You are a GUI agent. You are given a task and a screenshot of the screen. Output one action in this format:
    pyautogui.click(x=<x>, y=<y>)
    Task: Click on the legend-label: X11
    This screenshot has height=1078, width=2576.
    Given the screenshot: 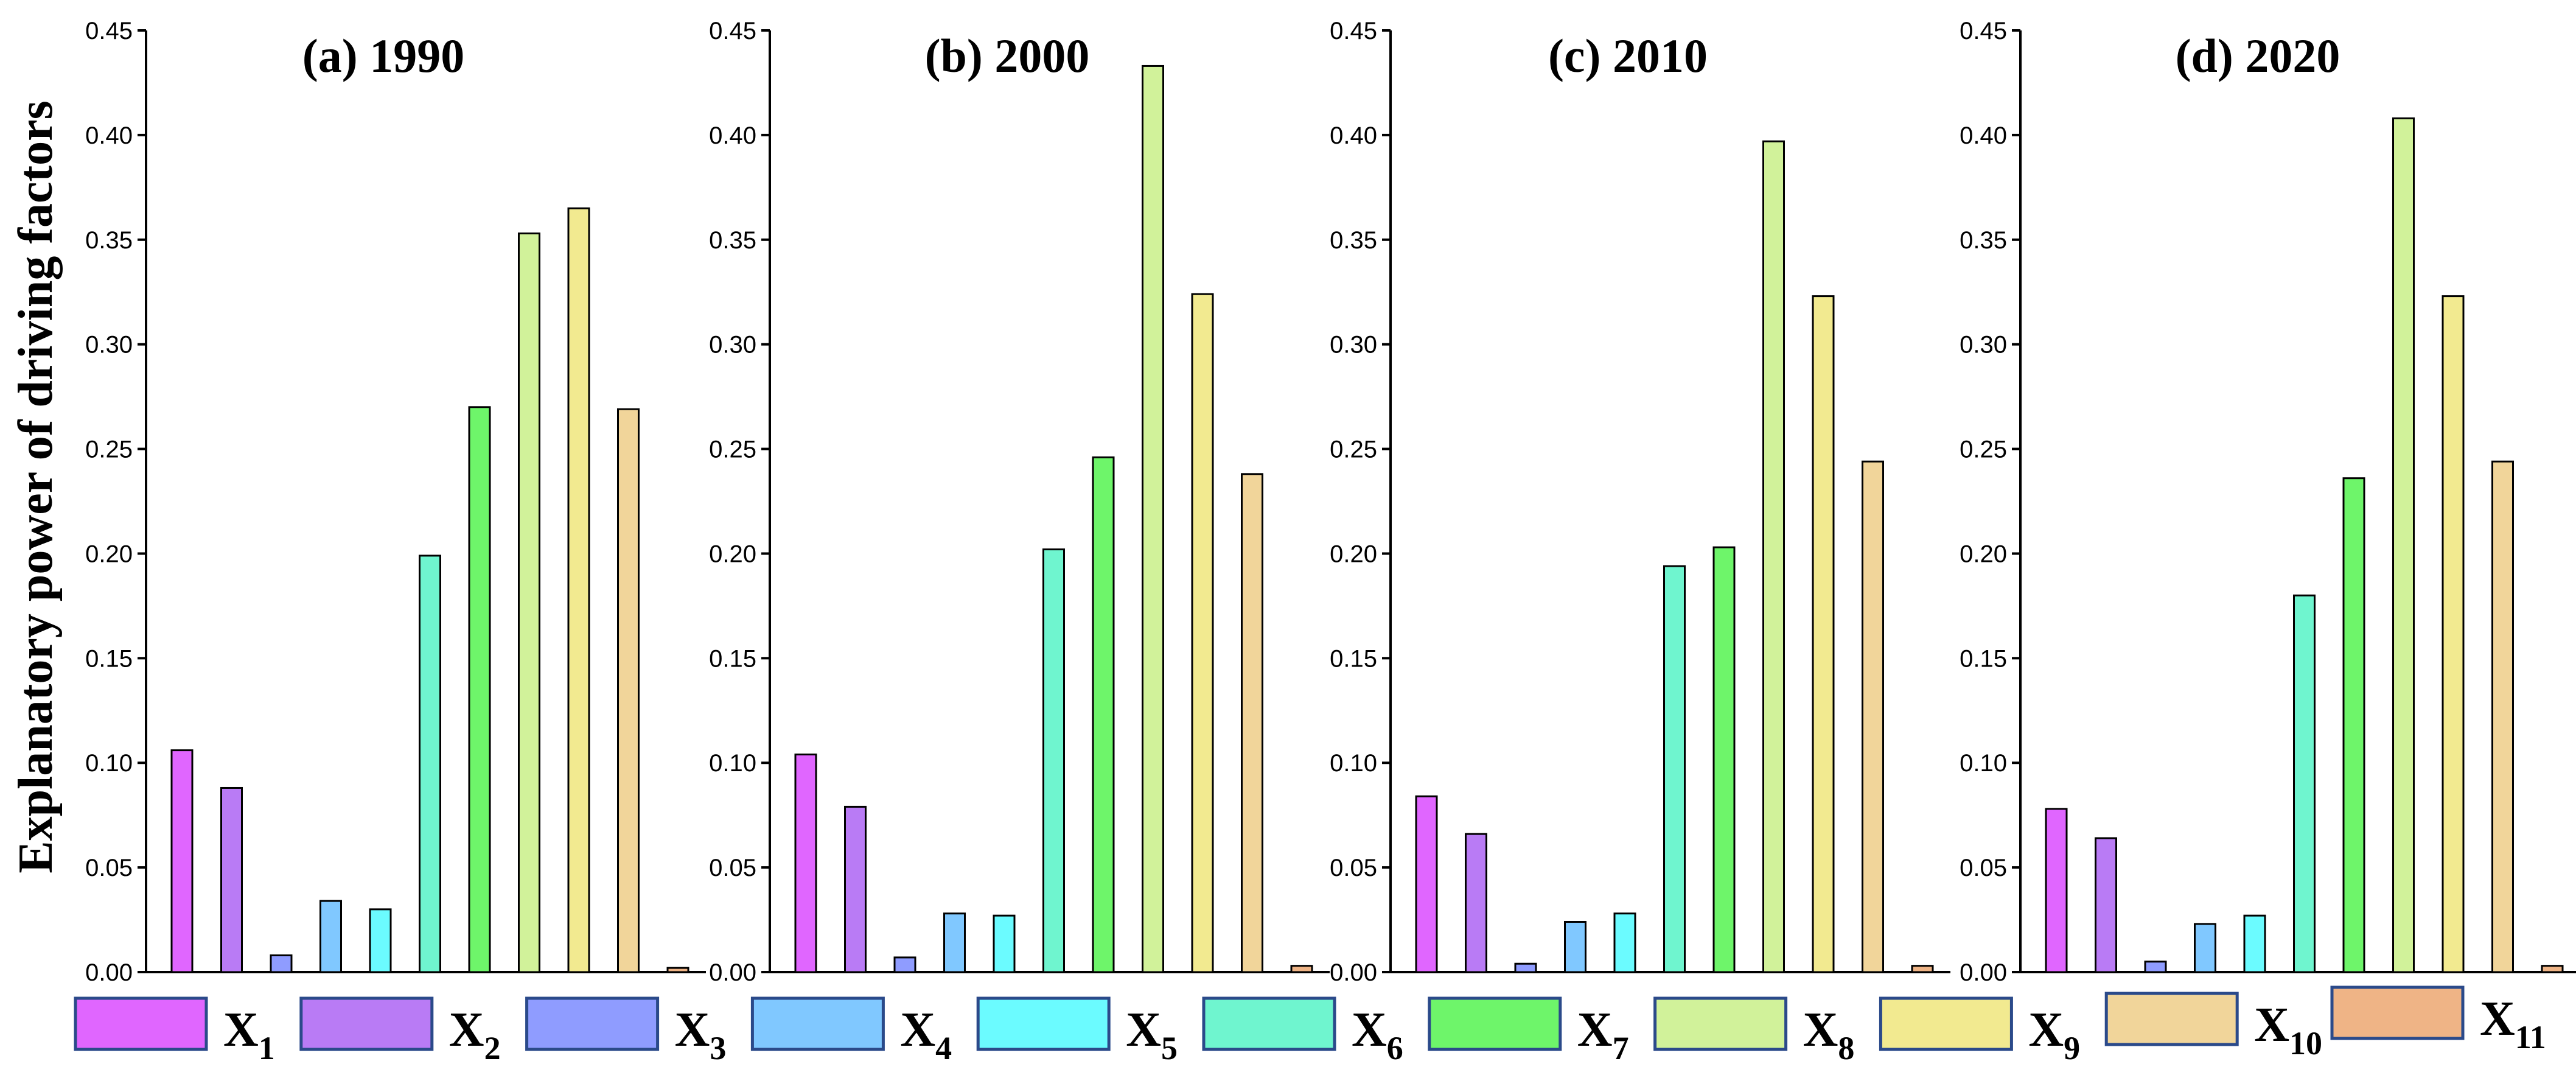 What is the action you would take?
    pyautogui.click(x=2513, y=1023)
    